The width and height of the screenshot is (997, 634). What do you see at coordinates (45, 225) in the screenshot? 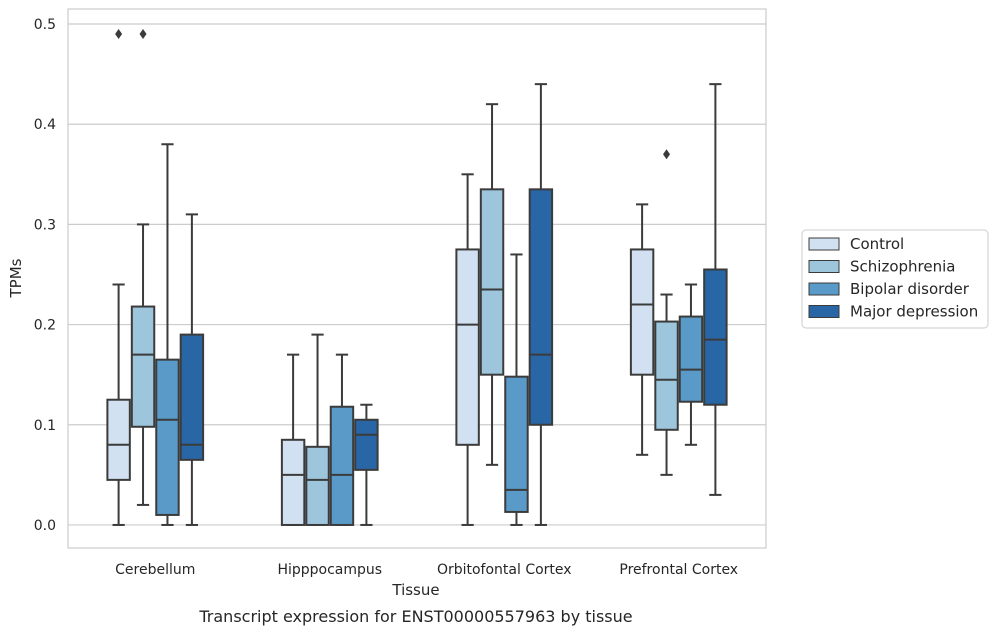
I see `y-tick-label: 0.3` at bounding box center [45, 225].